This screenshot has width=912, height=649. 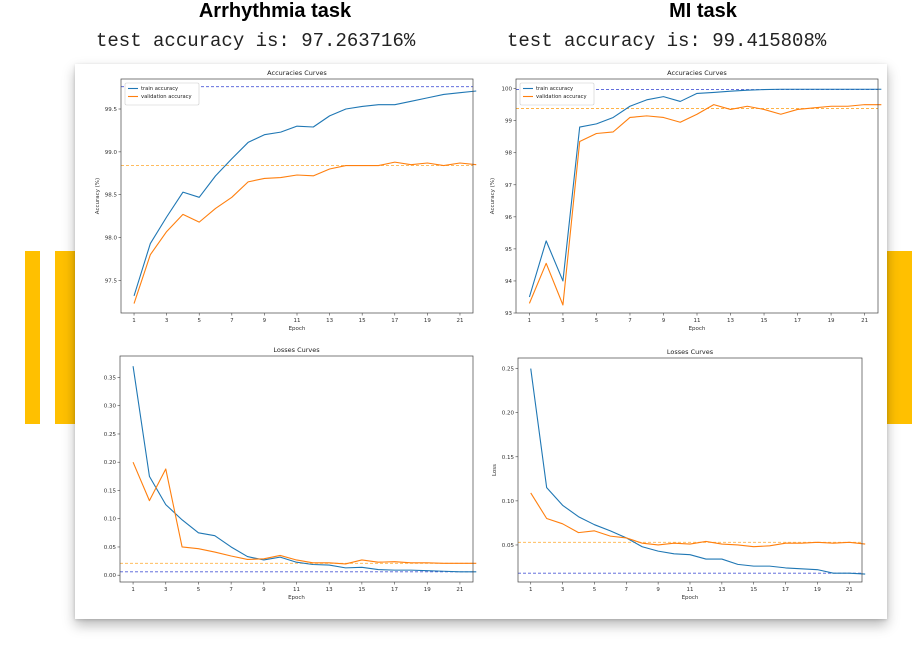 I want to click on y-tick-label: 0.30, so click(x=110, y=407).